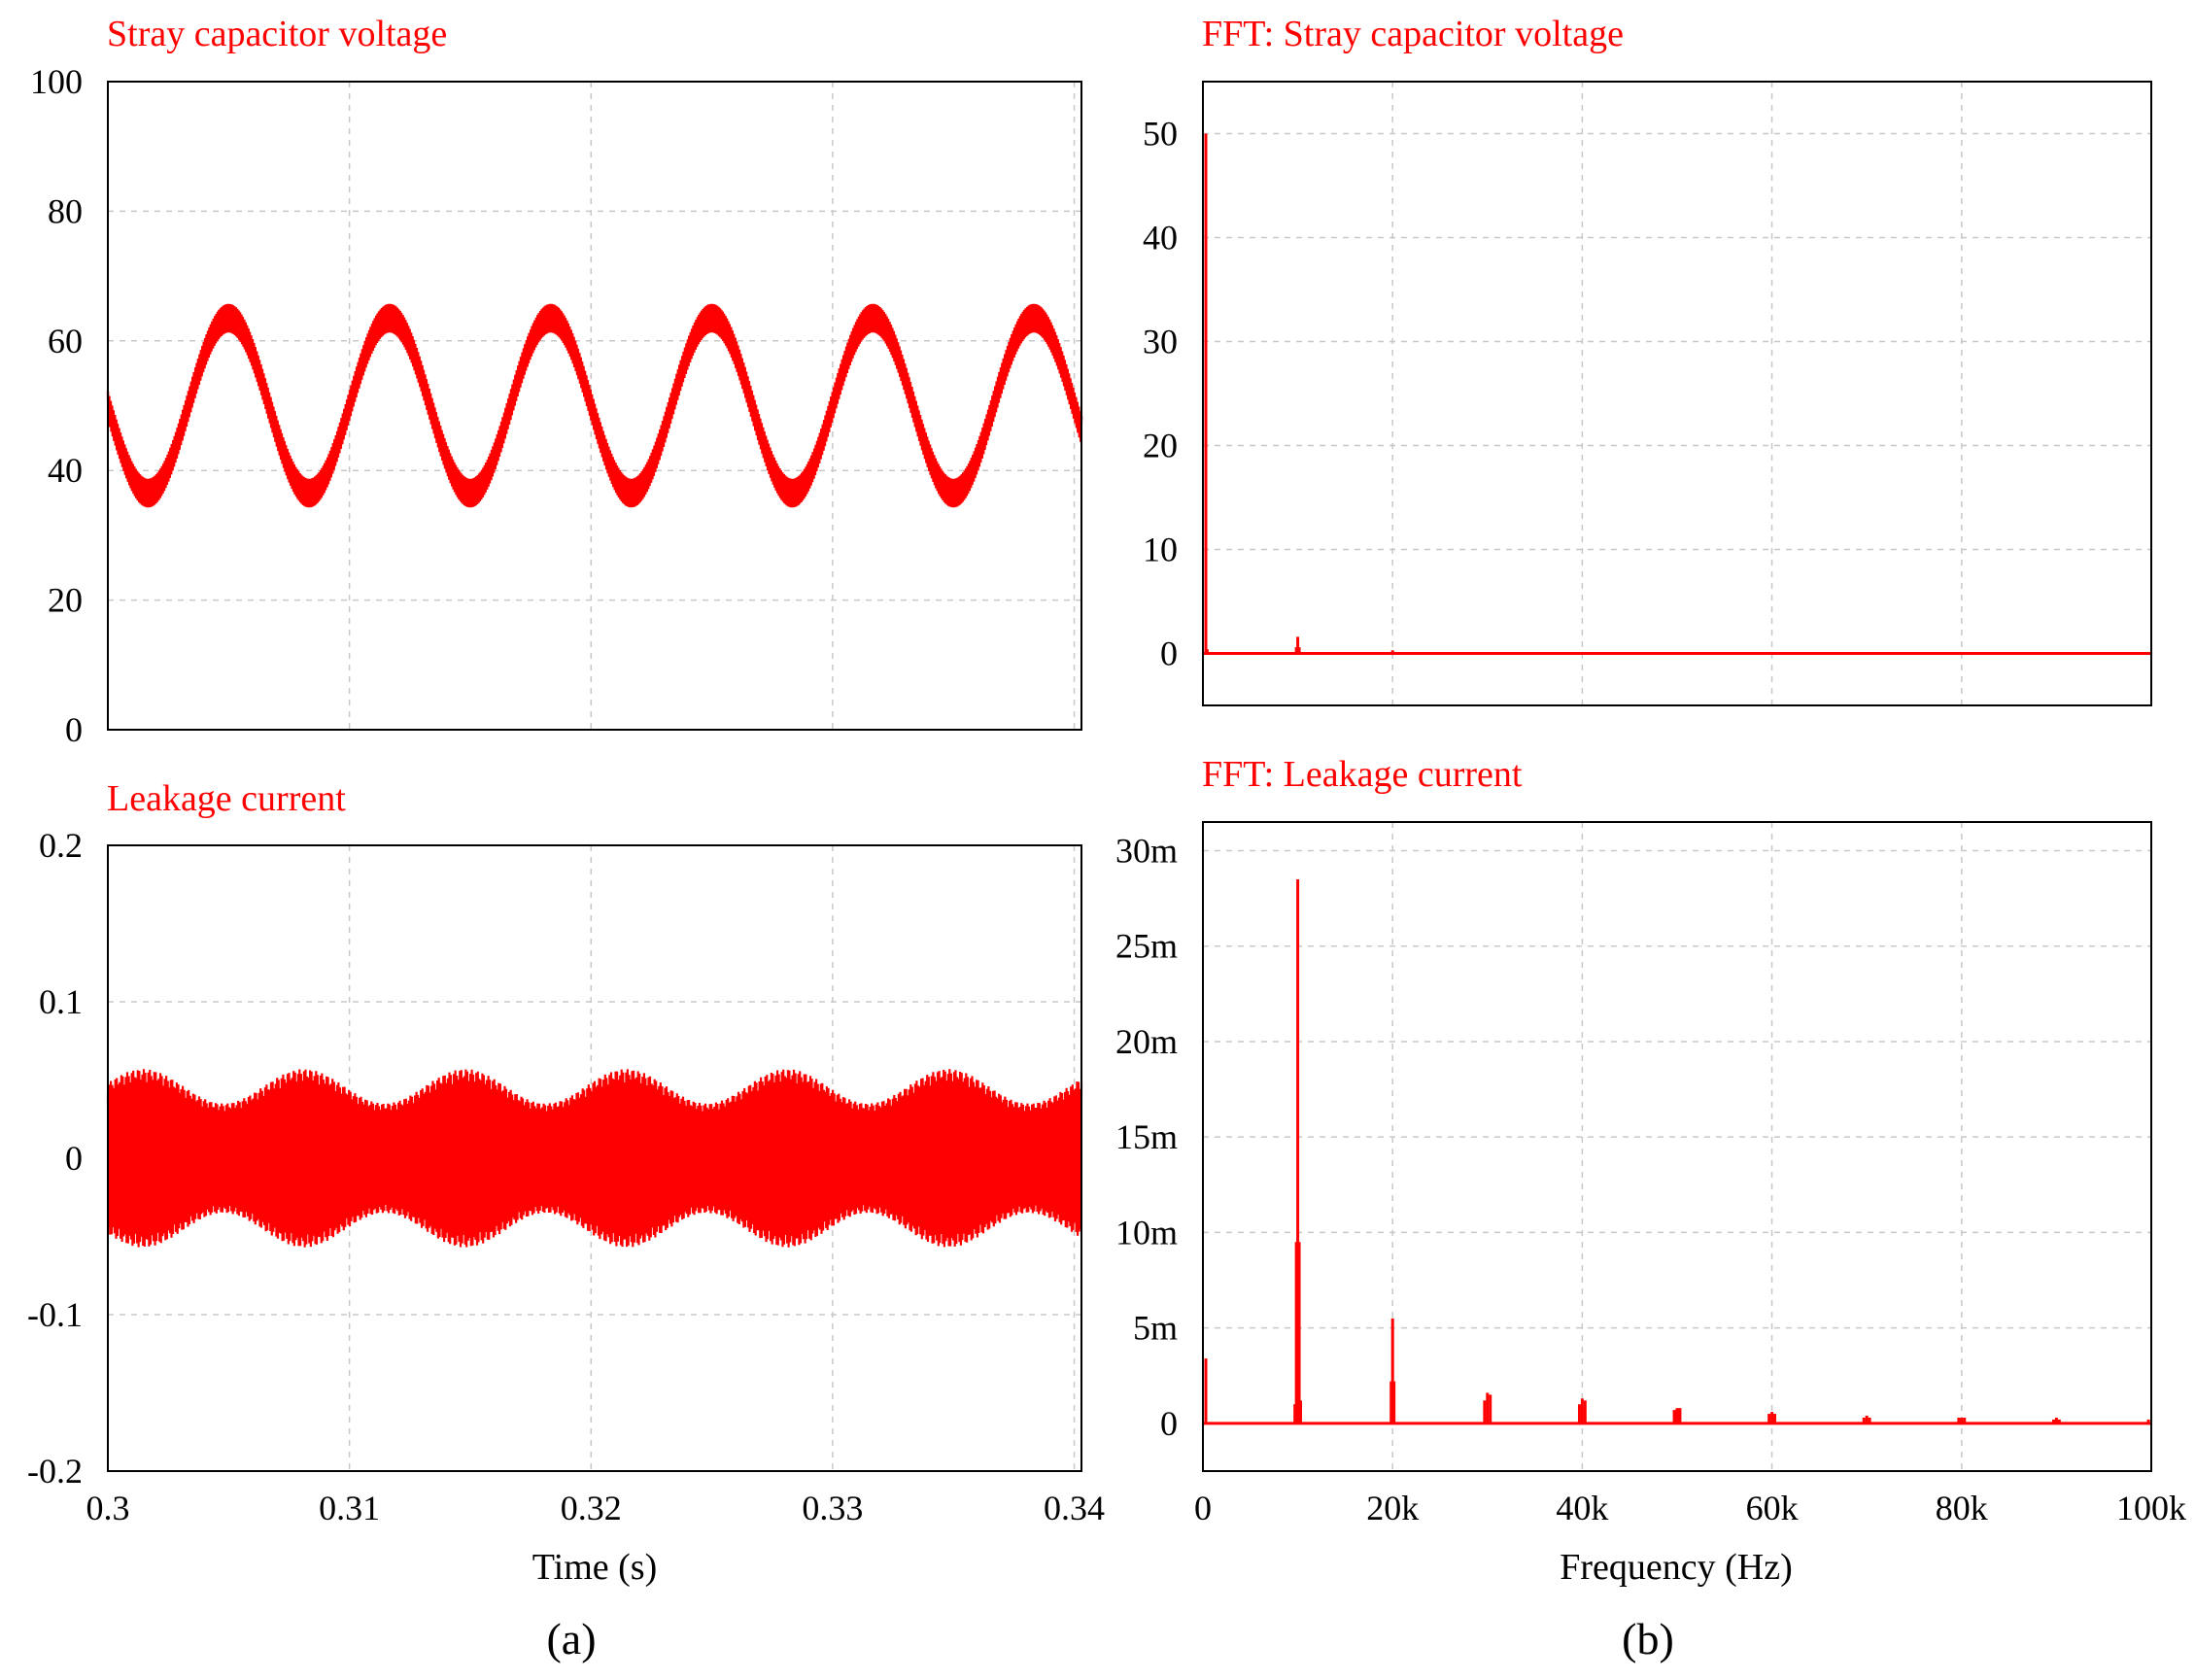  I want to click on fft-voltage-trace-group, so click(1677, 394).